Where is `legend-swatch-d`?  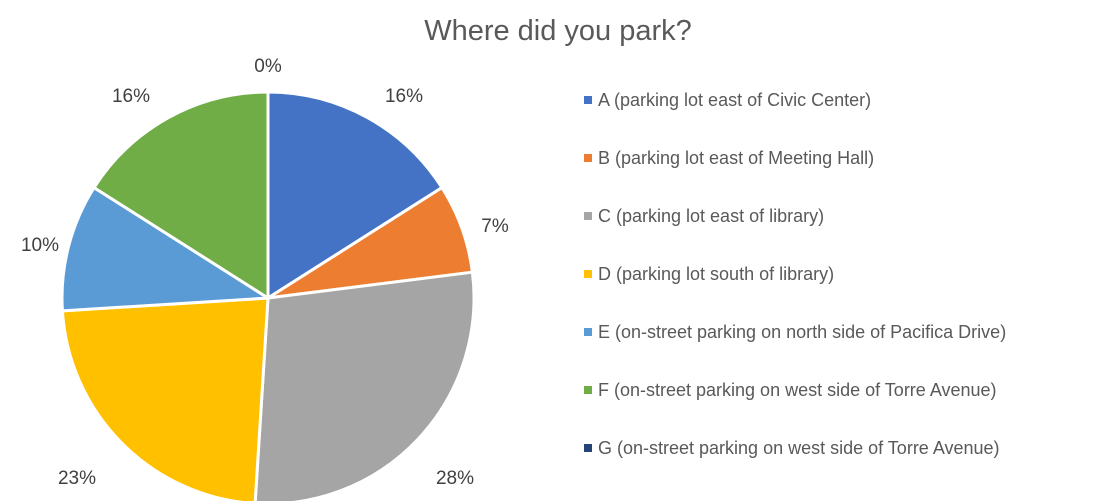 legend-swatch-d is located at coordinates (588, 274).